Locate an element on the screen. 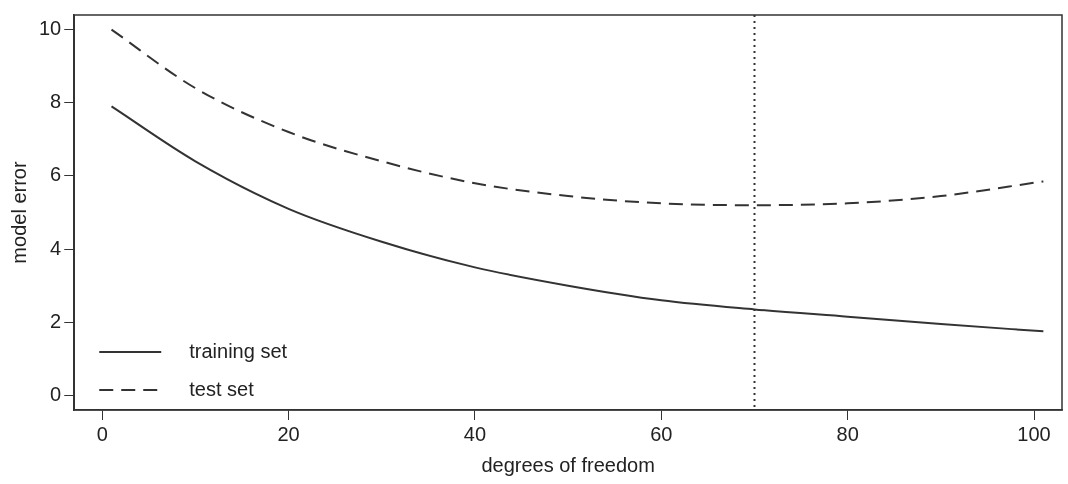 The height and width of the screenshot is (484, 1068). x-tick-label: 0 is located at coordinates (102, 433).